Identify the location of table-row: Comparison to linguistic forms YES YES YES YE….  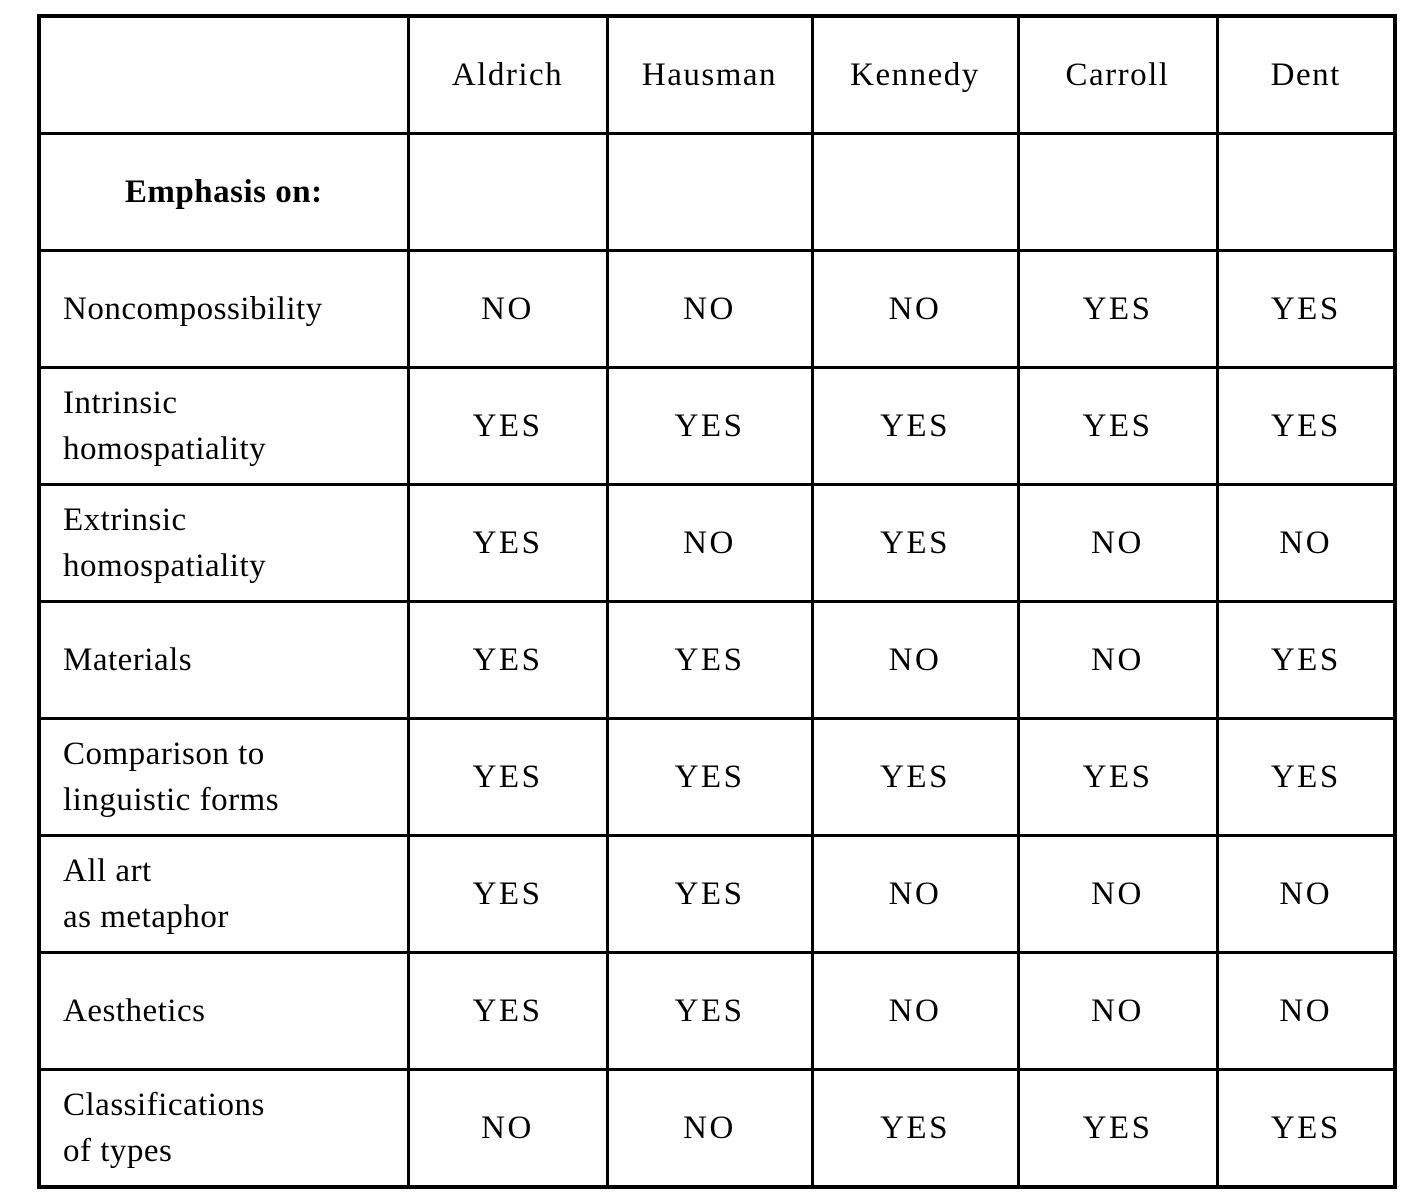
(717, 777).